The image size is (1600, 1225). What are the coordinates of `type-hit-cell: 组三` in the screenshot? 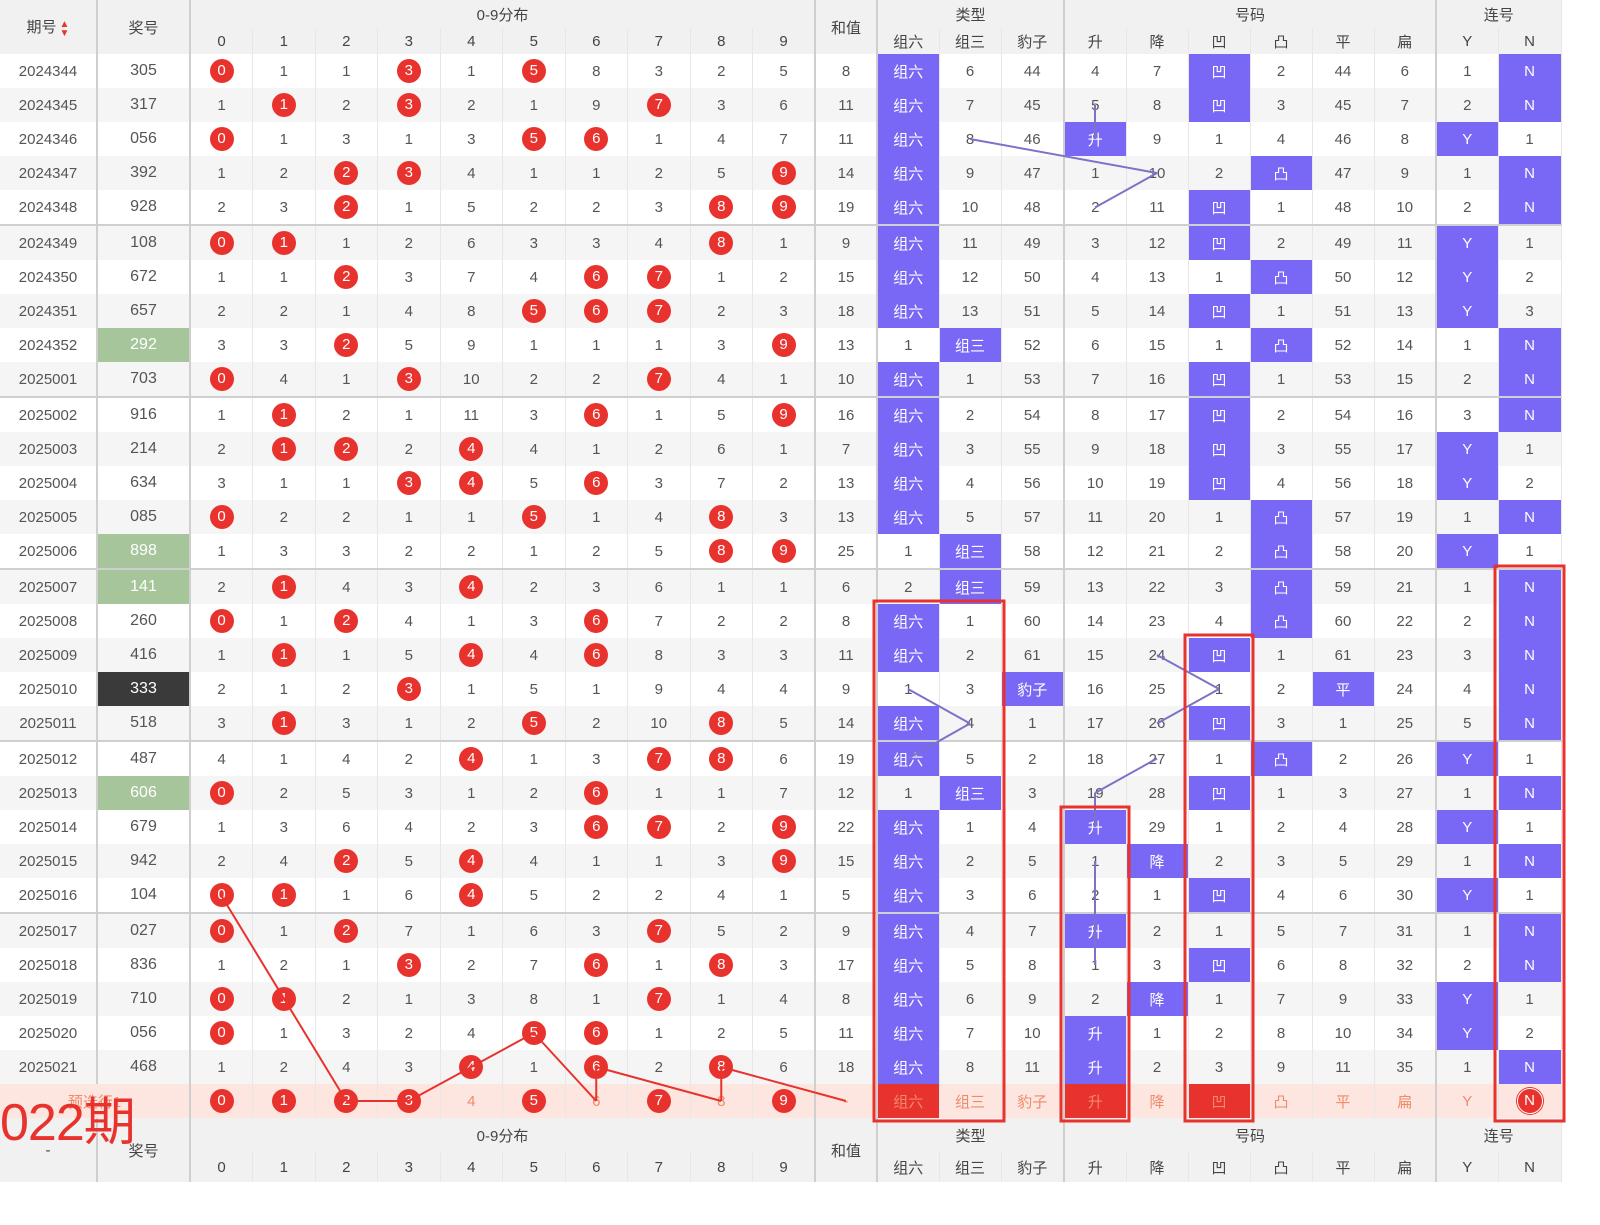 It's located at (970, 586).